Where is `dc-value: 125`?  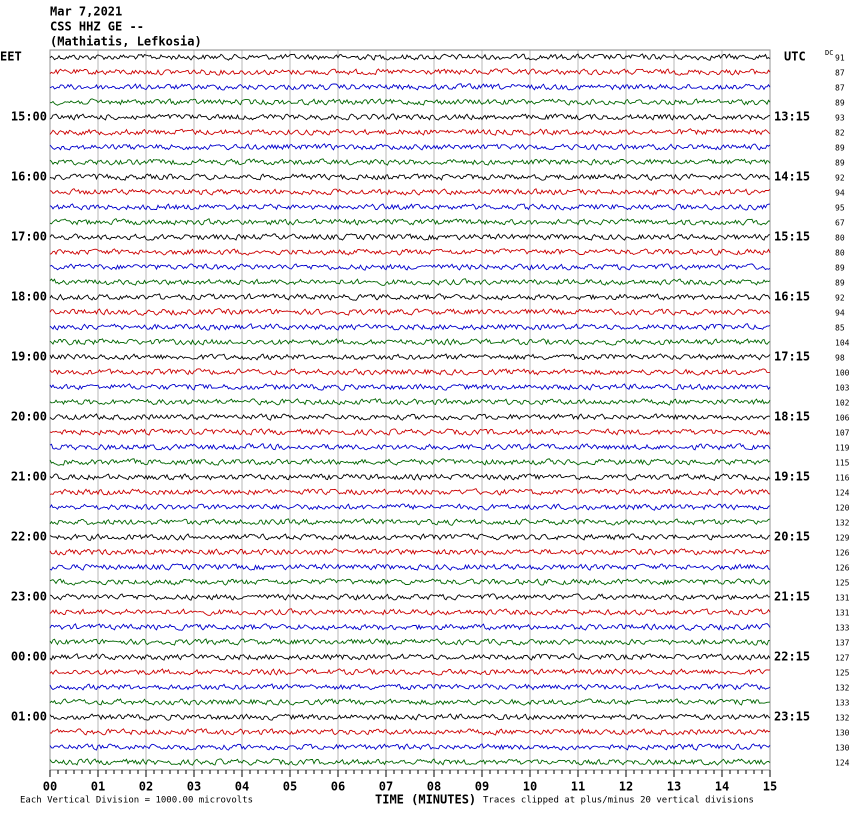
dc-value: 125 is located at coordinates (842, 673).